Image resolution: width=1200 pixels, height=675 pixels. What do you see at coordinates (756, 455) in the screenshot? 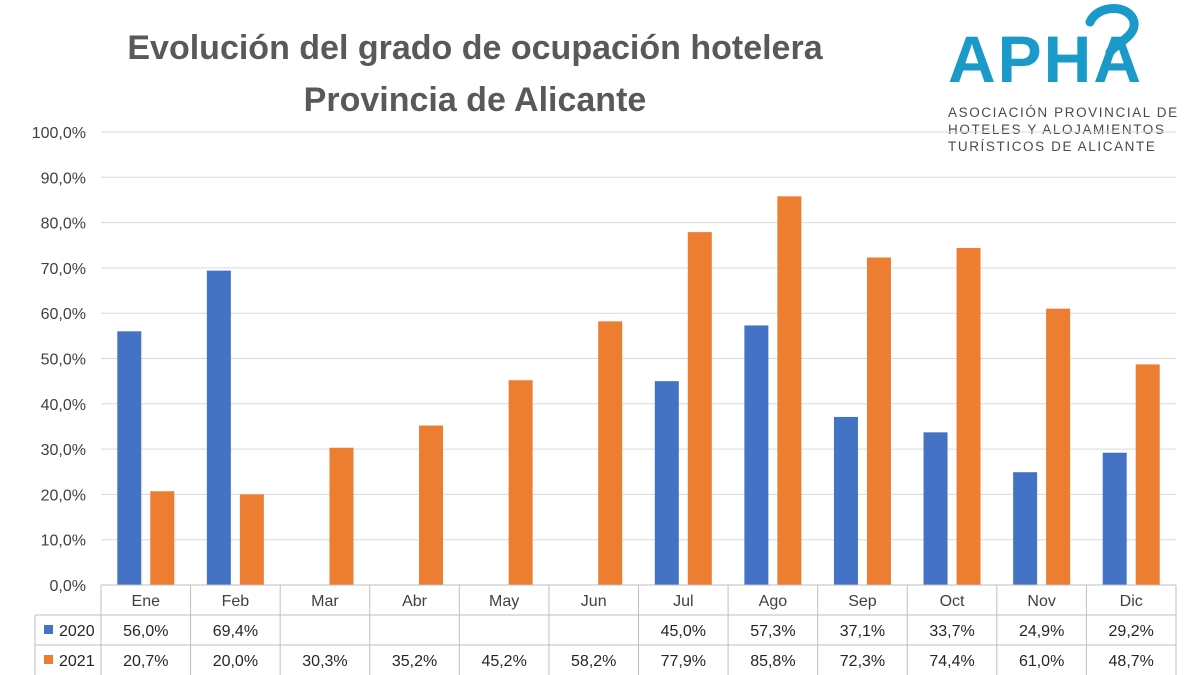
I see `bar-2020-ago` at bounding box center [756, 455].